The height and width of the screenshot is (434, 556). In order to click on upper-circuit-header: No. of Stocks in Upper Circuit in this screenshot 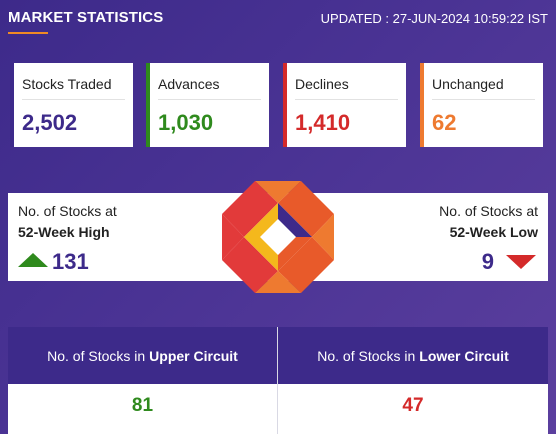, I will do `click(142, 355)`.